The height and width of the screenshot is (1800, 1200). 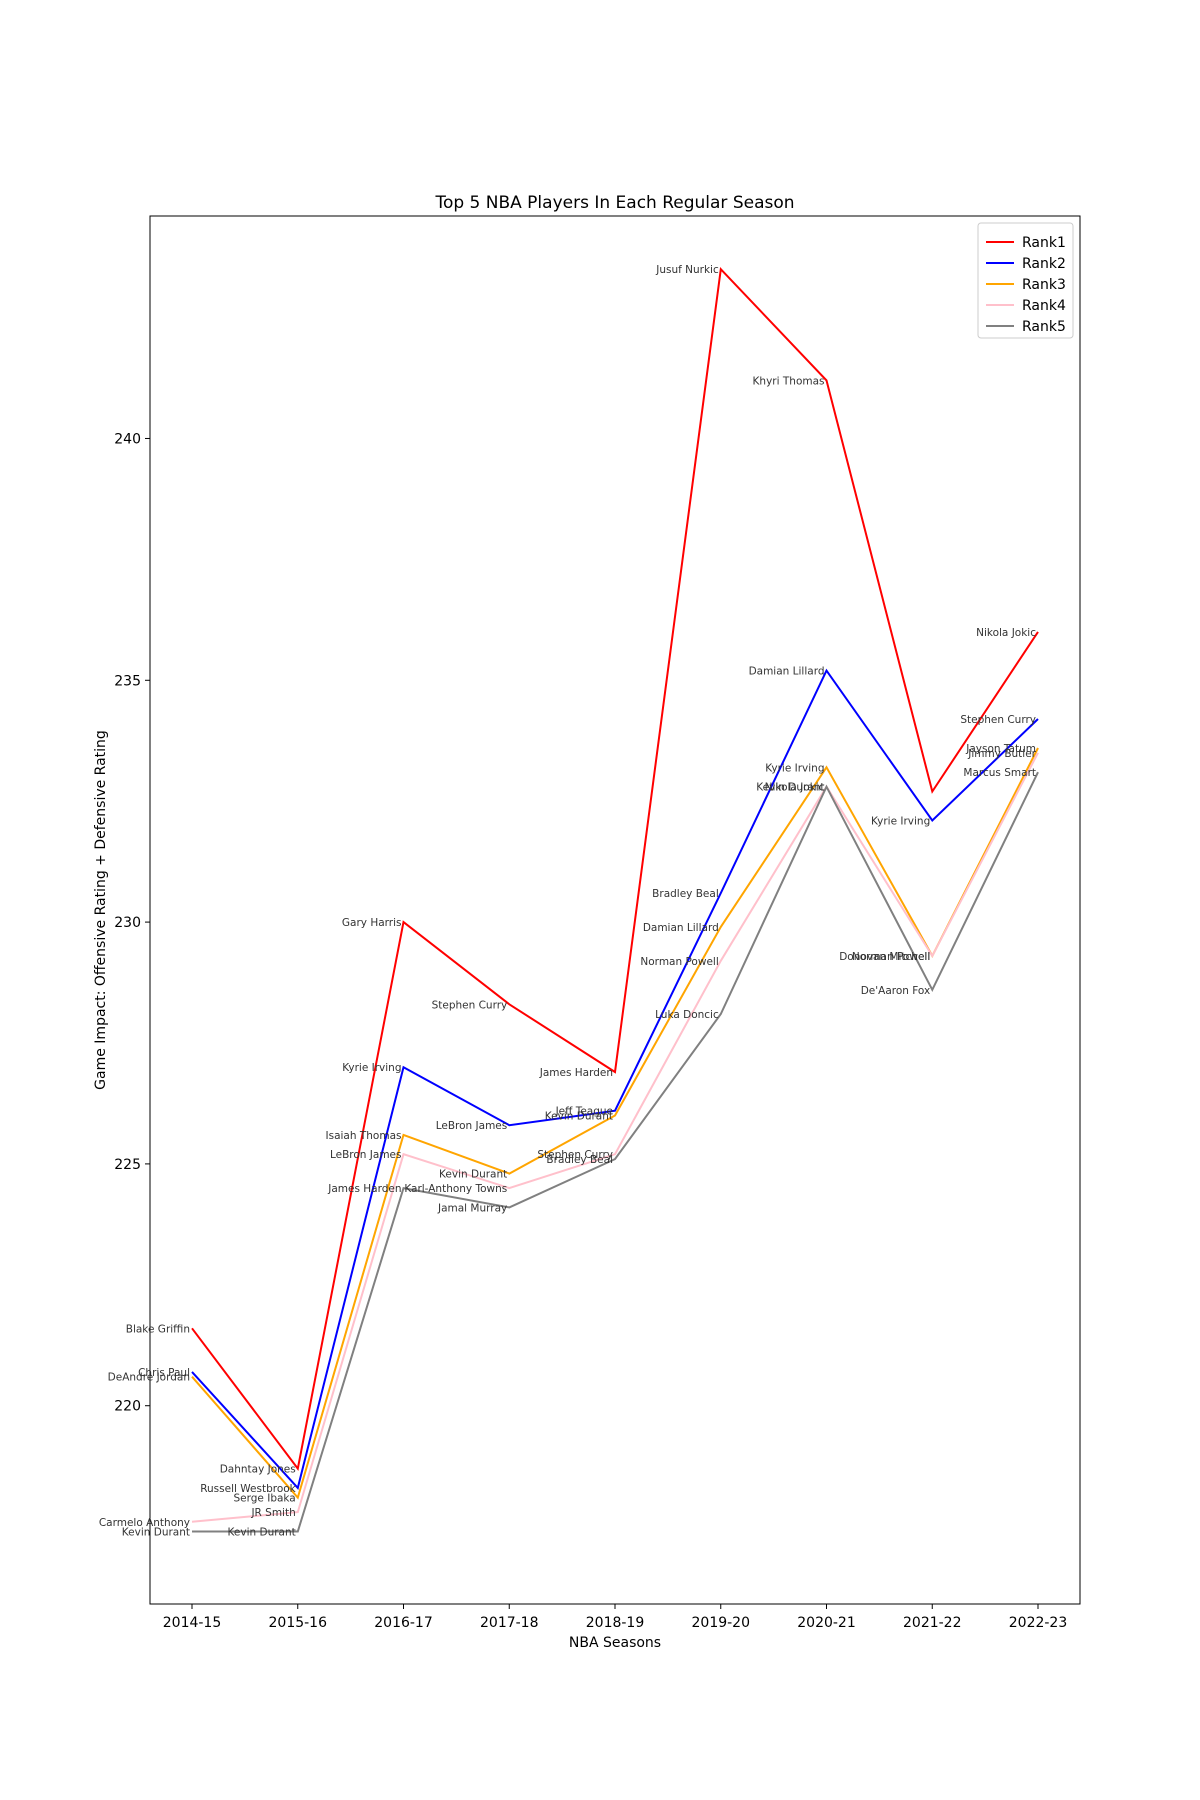 I want to click on legend-label-rank1: Rank1, so click(x=1044, y=243).